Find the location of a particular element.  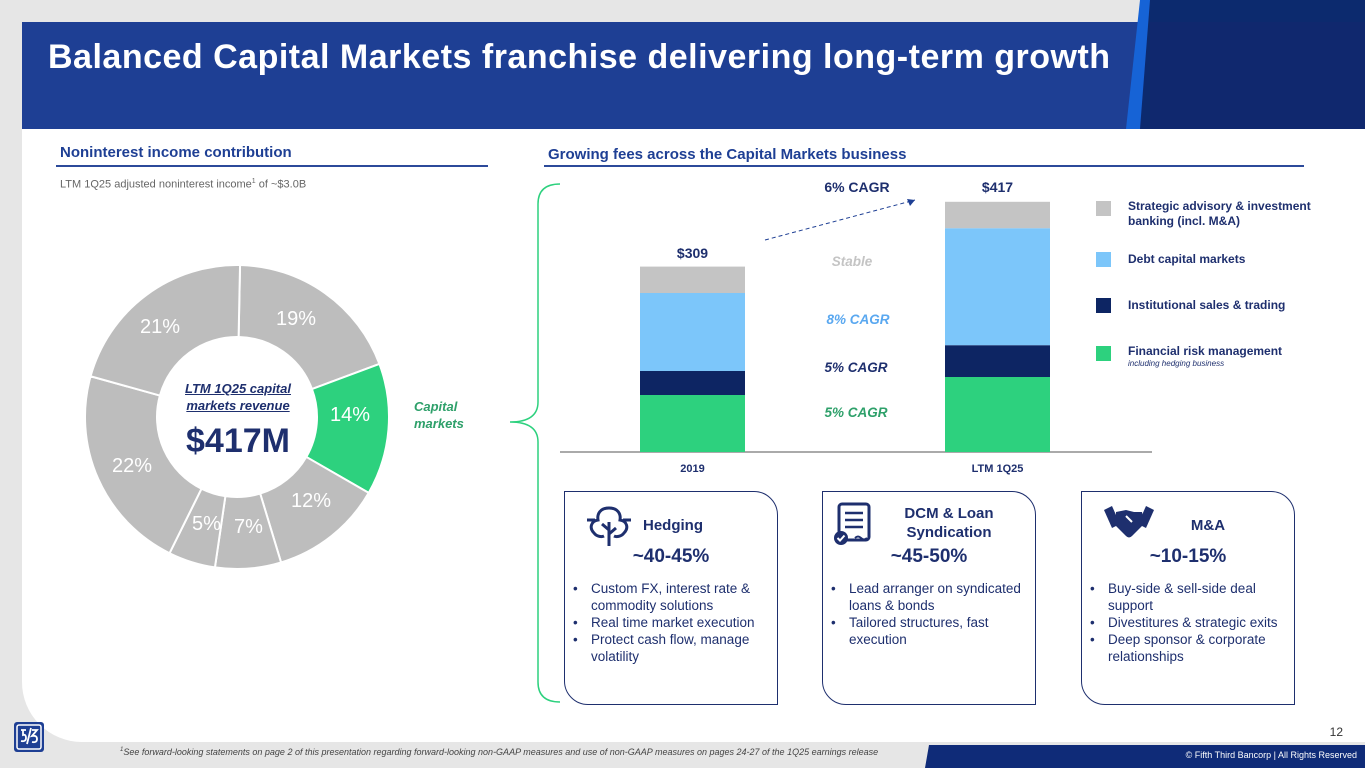

legend-label: Financial risk management is located at coordinates (1205, 351).